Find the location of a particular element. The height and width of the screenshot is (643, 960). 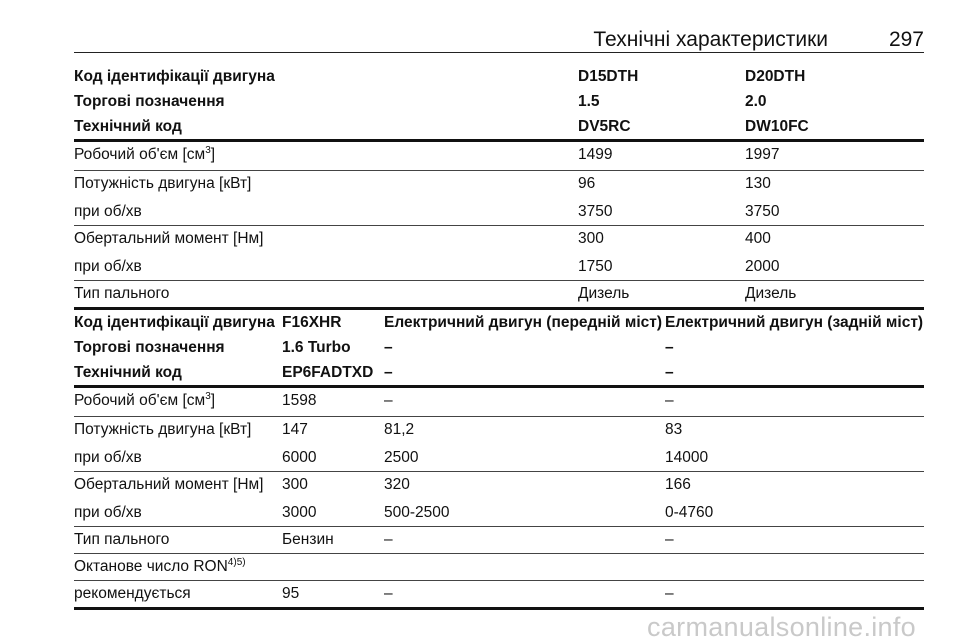

watermark: carmanualsonline.info is located at coordinates (781, 627).